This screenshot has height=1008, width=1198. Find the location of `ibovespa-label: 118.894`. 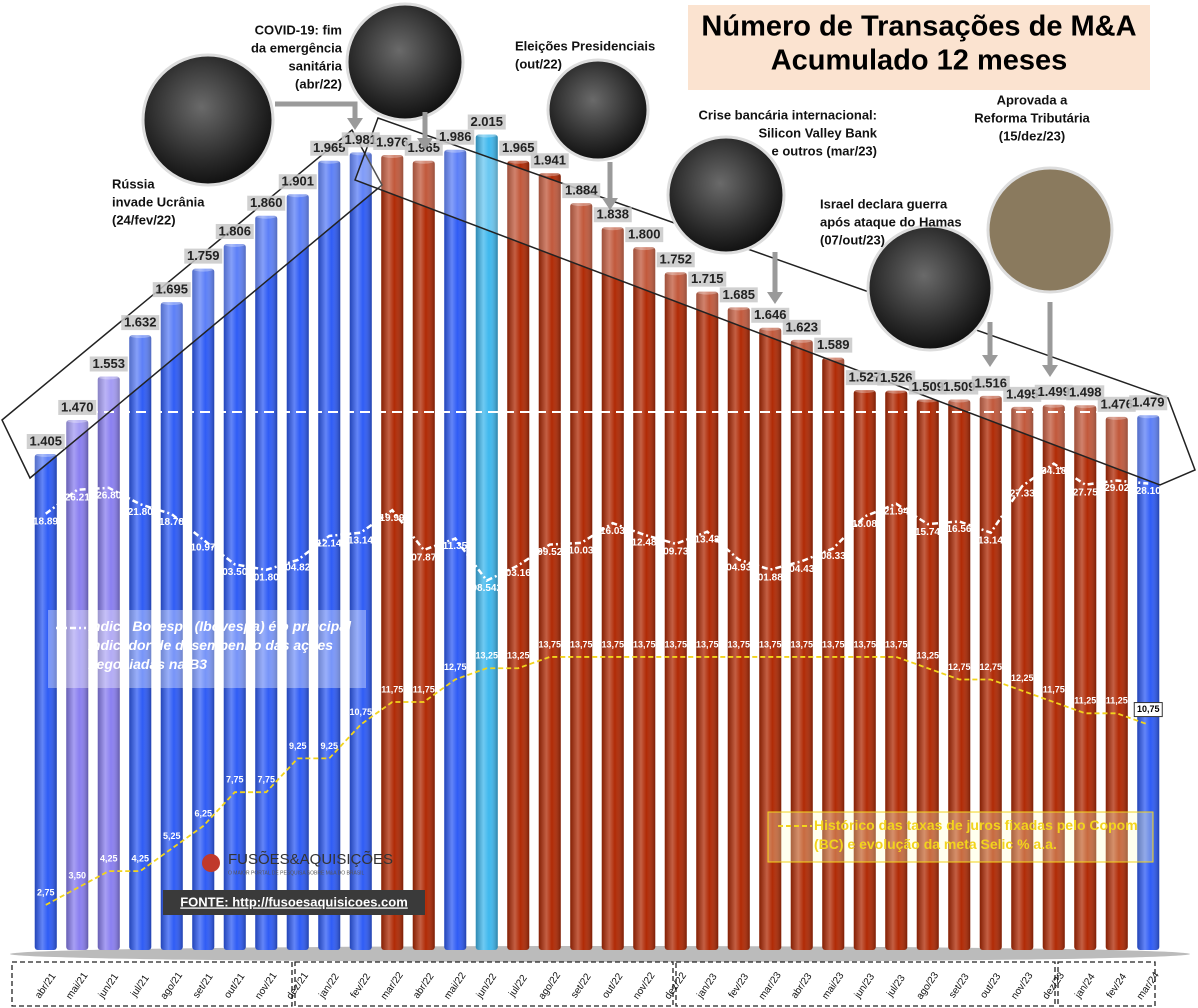

ibovespa-label: 118.894 is located at coordinates (46, 521).